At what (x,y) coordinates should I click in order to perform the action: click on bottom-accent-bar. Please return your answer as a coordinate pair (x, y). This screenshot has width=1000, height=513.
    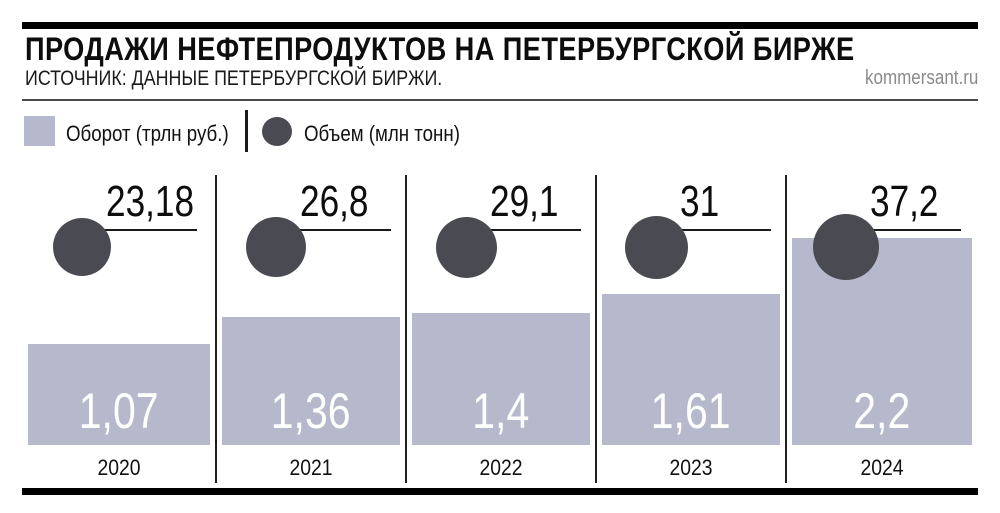
    Looking at the image, I should click on (500, 491).